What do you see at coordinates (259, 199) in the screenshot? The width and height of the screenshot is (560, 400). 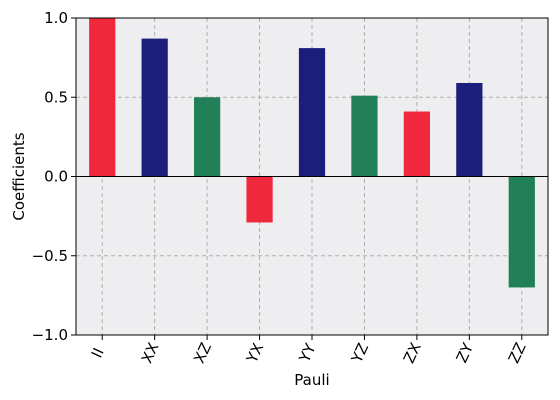 I see `bar-yx` at bounding box center [259, 199].